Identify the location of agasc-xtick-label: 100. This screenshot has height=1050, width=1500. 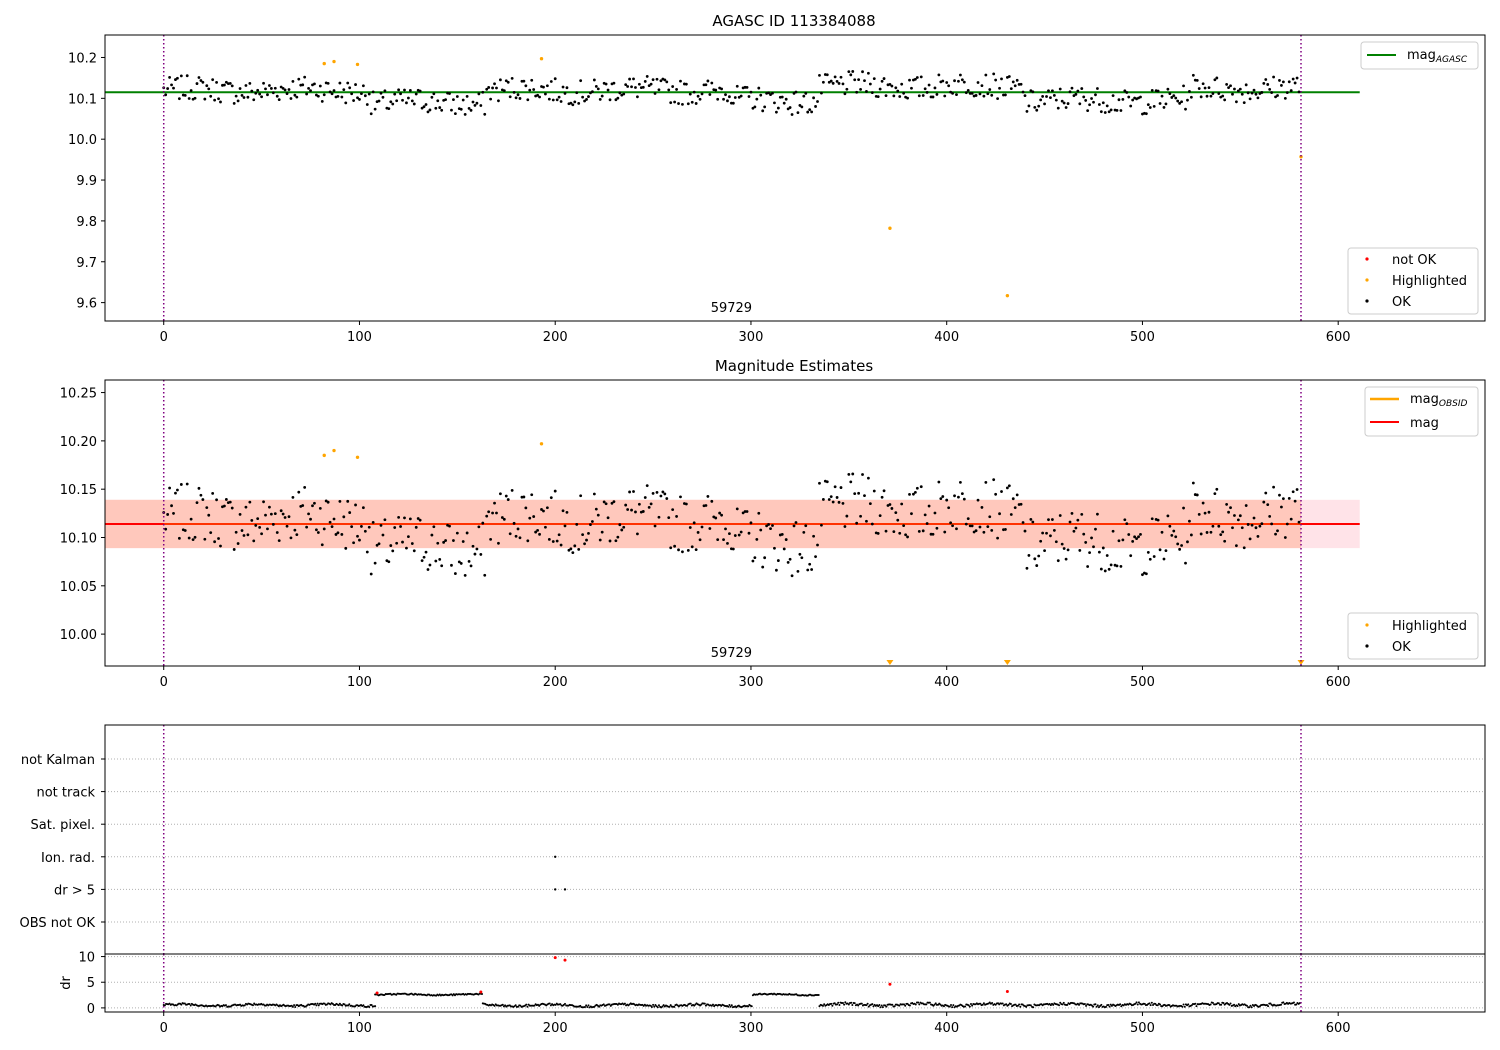
(359, 337).